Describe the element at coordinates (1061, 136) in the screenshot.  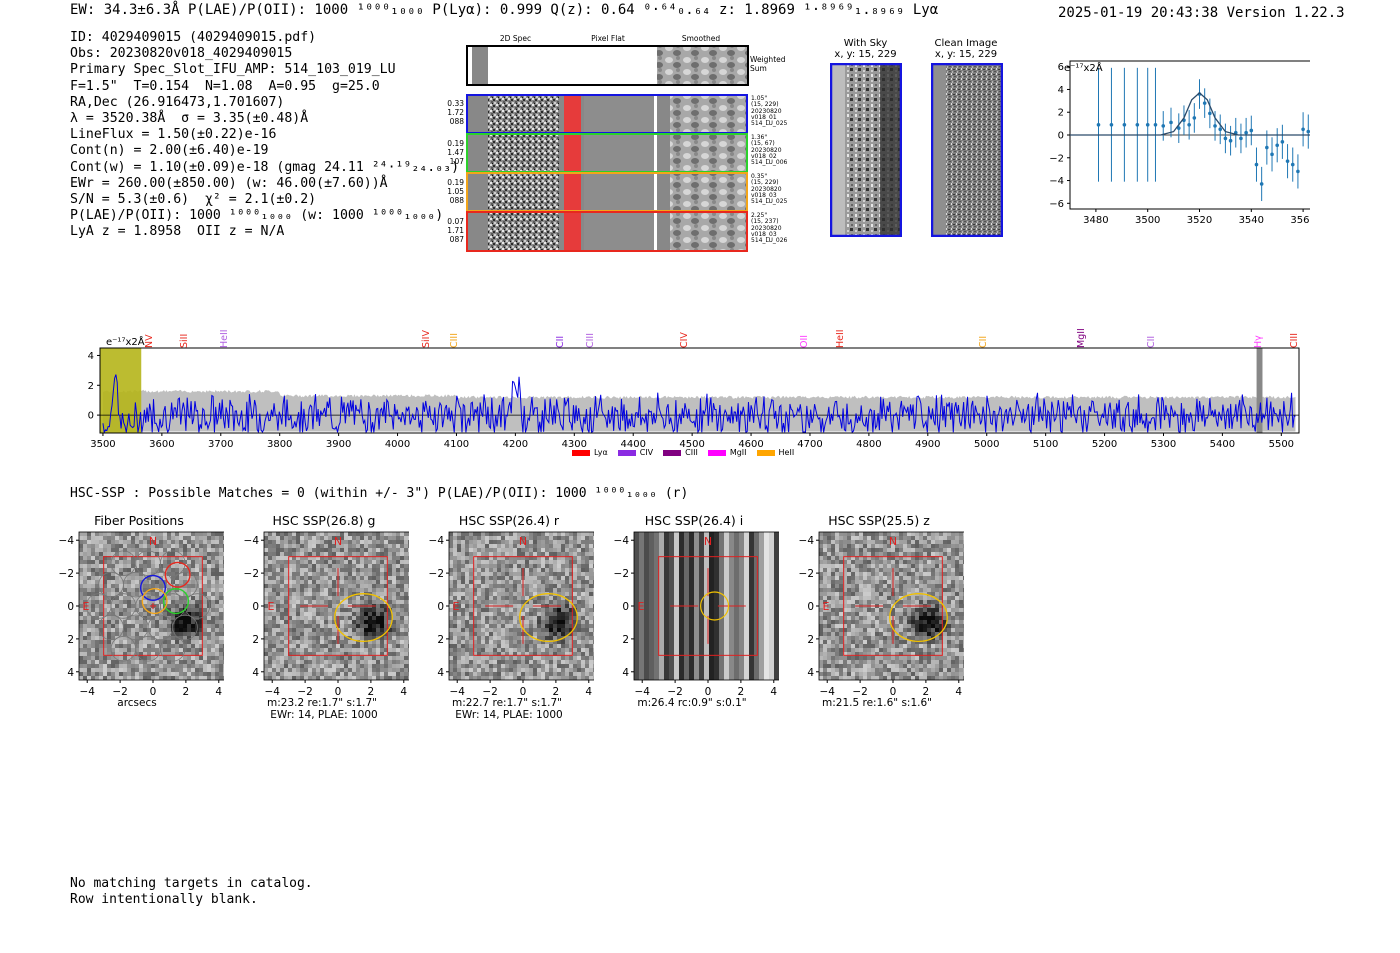
I see `zoom-ytick-label: 0` at that location.